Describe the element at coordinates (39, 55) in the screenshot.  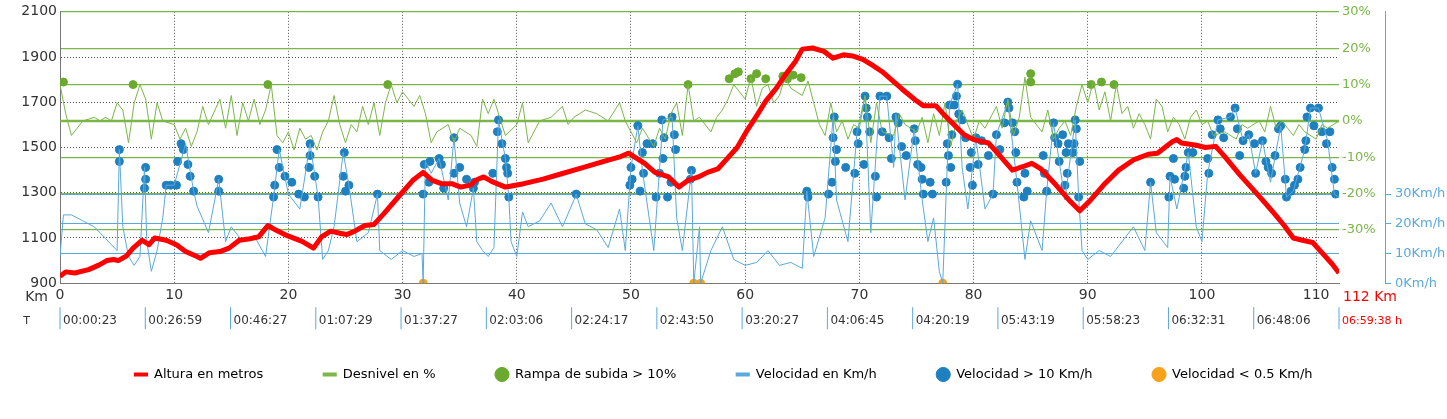
I see `y-tick-label: 1900` at that location.